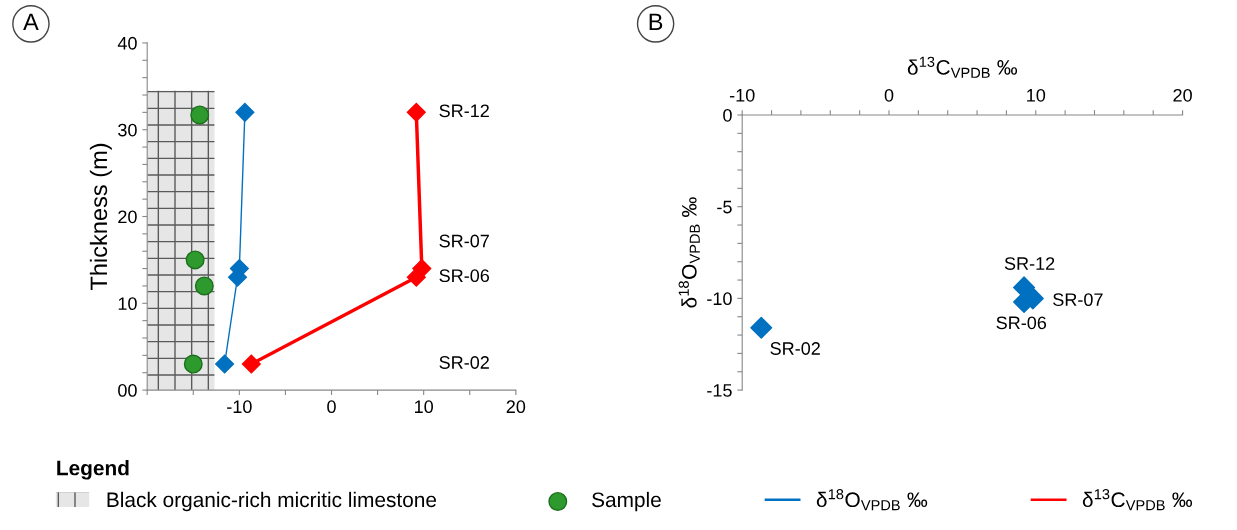 The height and width of the screenshot is (530, 1237). What do you see at coordinates (127, 217) in the screenshot?
I see `y-tick-label: 20` at bounding box center [127, 217].